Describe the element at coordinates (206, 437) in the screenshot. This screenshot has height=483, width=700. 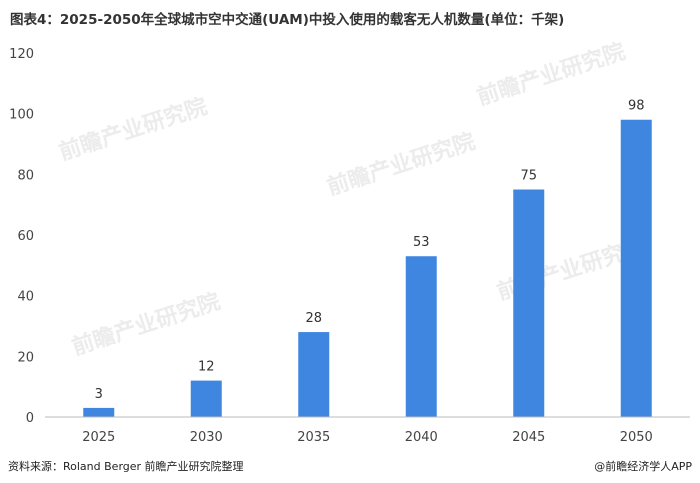
I see `x-tick-label: 2030` at that location.